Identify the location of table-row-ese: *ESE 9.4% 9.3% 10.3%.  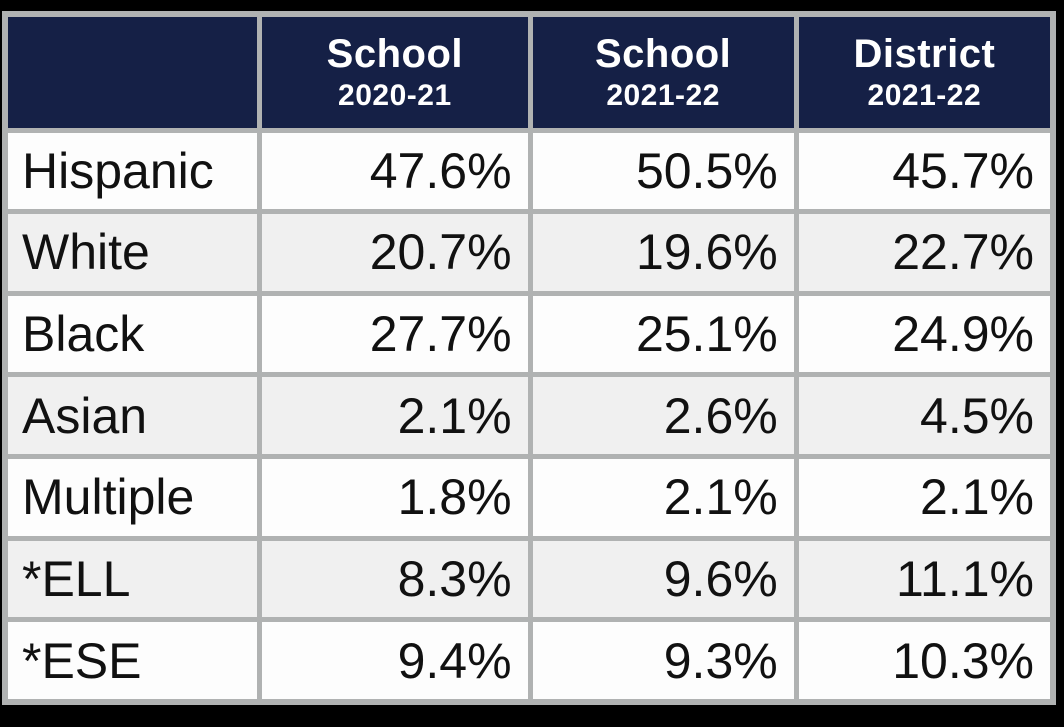
(529, 661).